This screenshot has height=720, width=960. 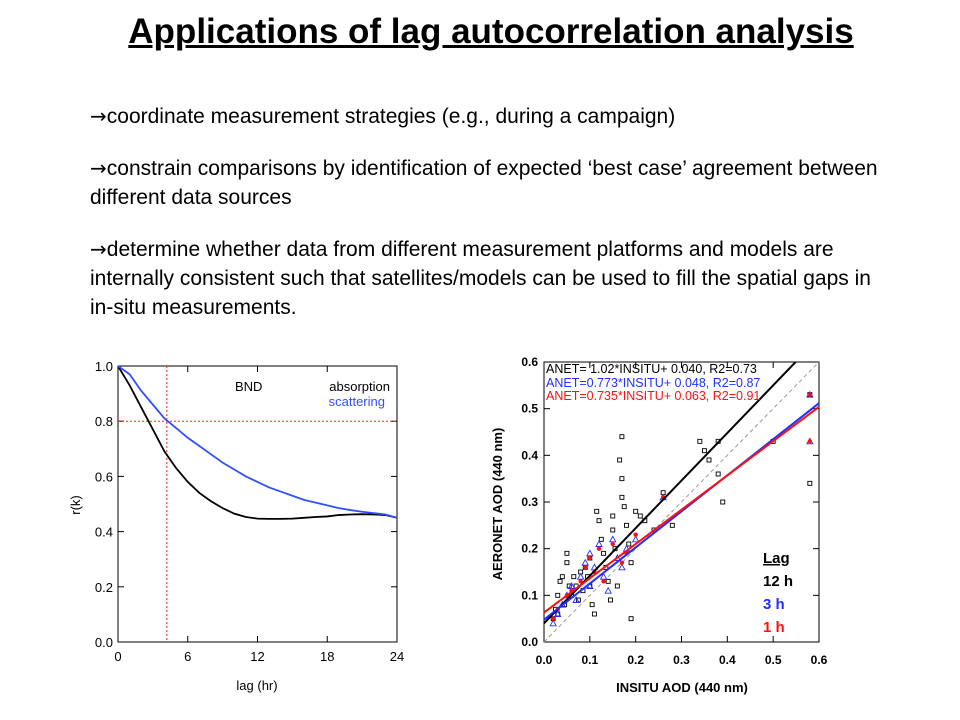 I want to click on chart-left-title: BND, so click(x=248, y=386).